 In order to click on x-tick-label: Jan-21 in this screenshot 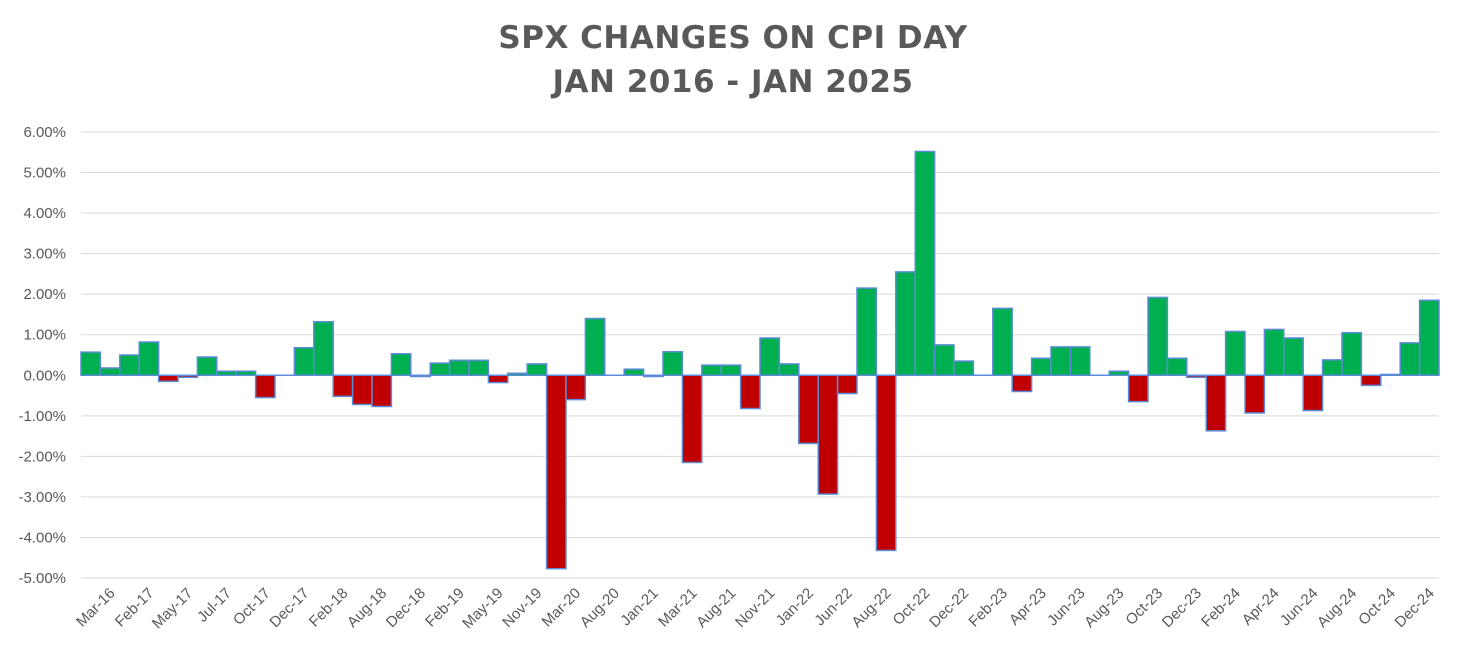, I will do `click(639, 607)`.